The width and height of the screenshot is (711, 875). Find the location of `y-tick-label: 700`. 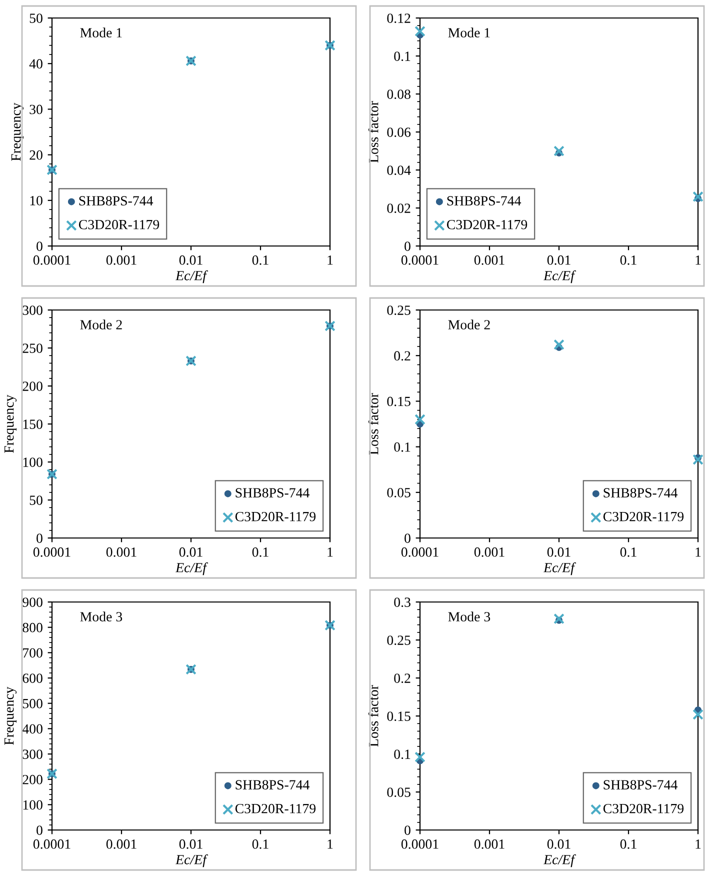

y-tick-label: 700 is located at coordinates (32, 653).